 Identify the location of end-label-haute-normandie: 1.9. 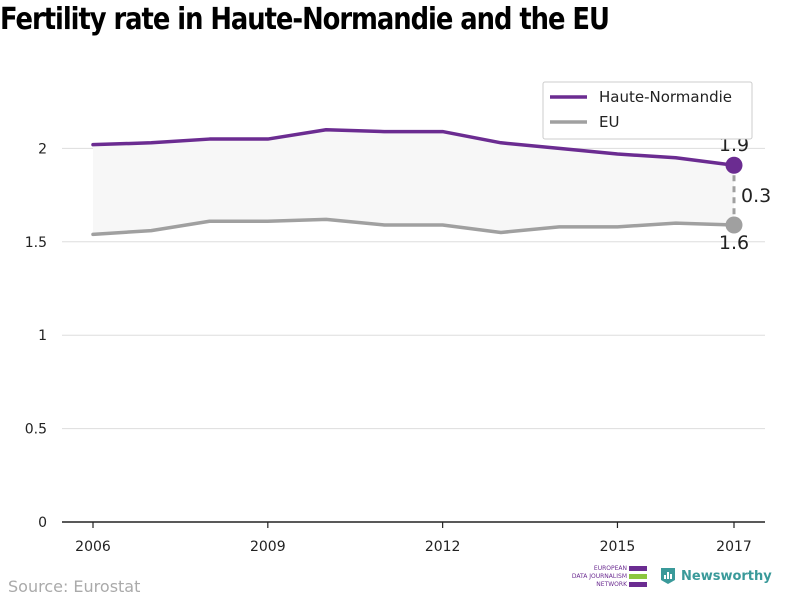
(734, 145).